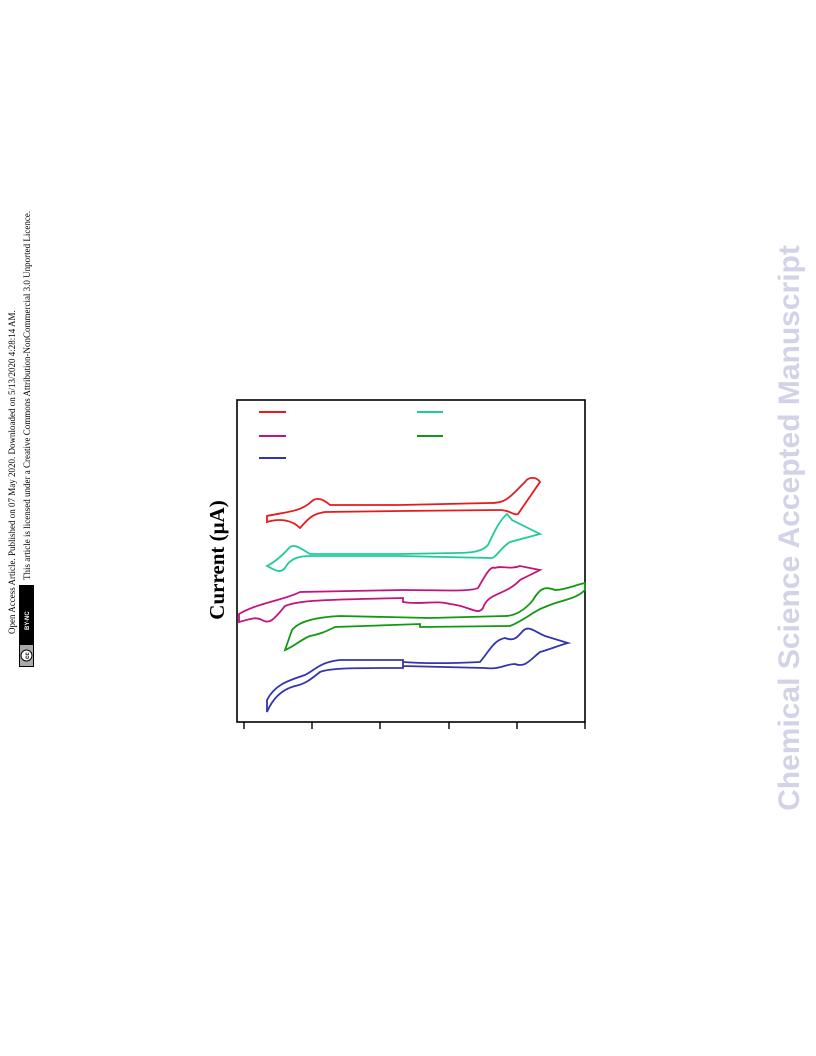 Image resolution: width=816 pixels, height=1056 pixels. Describe the element at coordinates (414, 725) in the screenshot. I see `x-ticks` at that location.